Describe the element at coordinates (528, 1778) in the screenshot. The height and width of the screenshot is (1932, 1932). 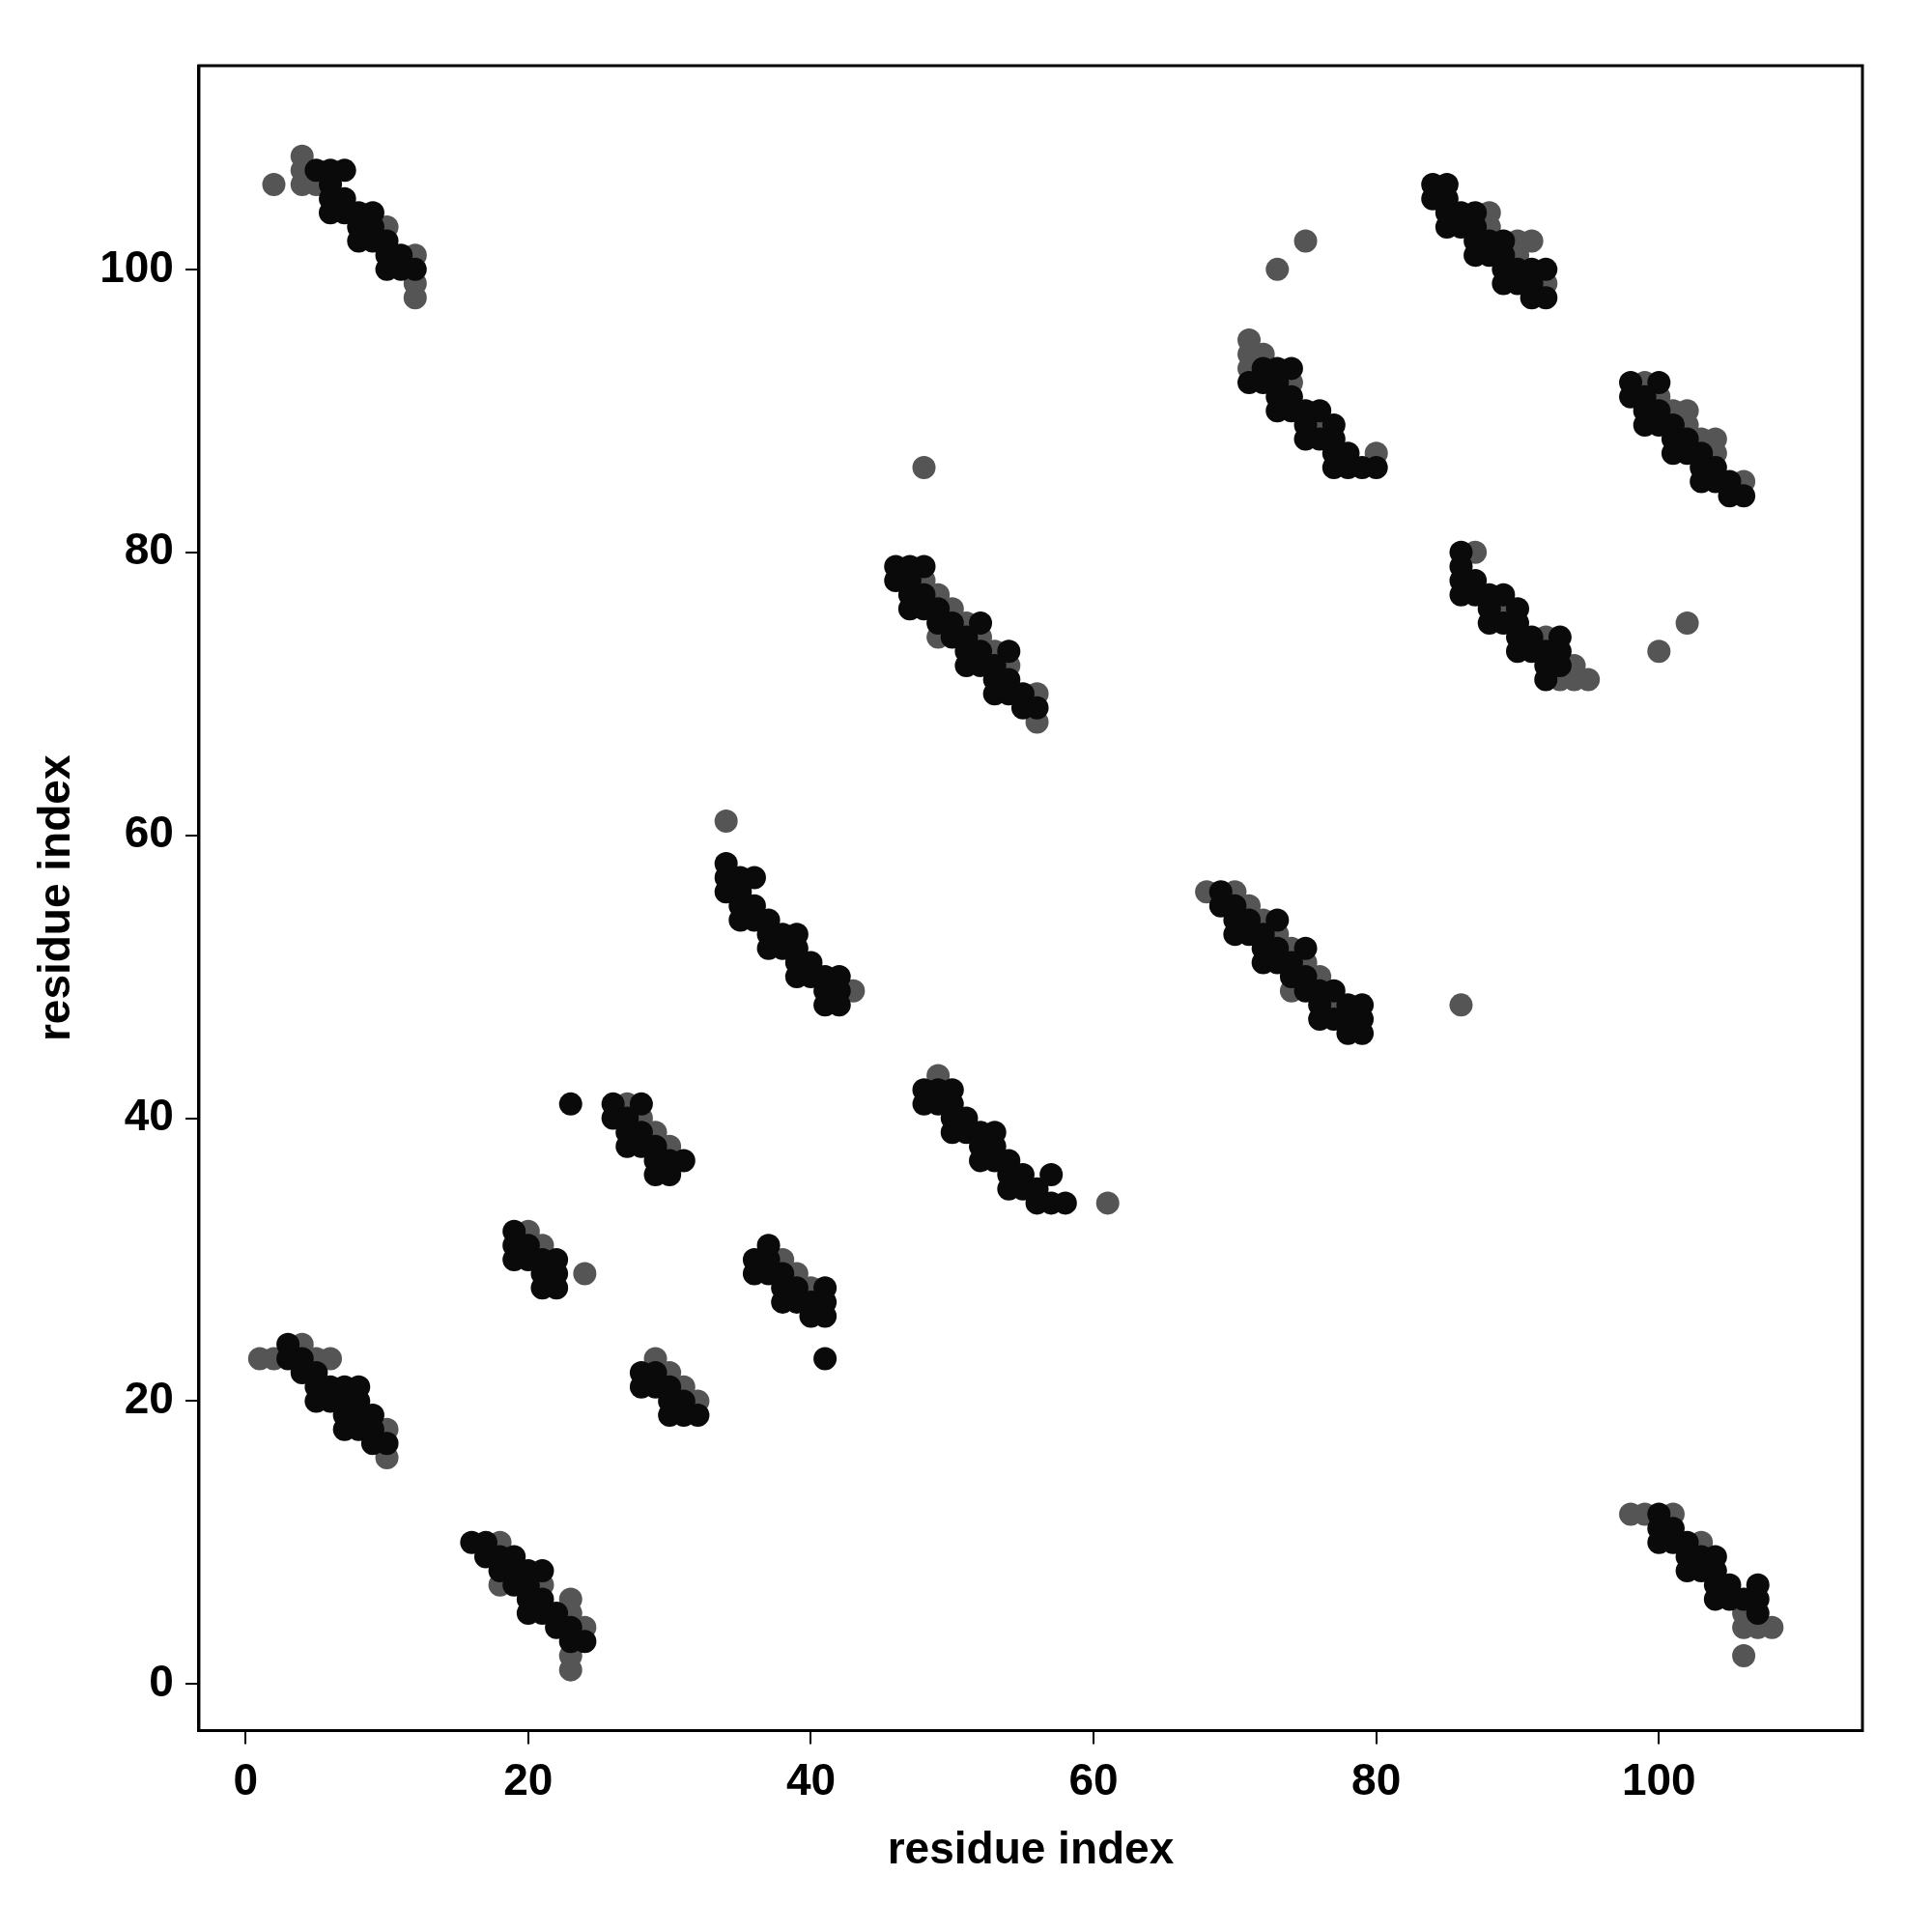
I see `x-tick-label: 20` at that location.